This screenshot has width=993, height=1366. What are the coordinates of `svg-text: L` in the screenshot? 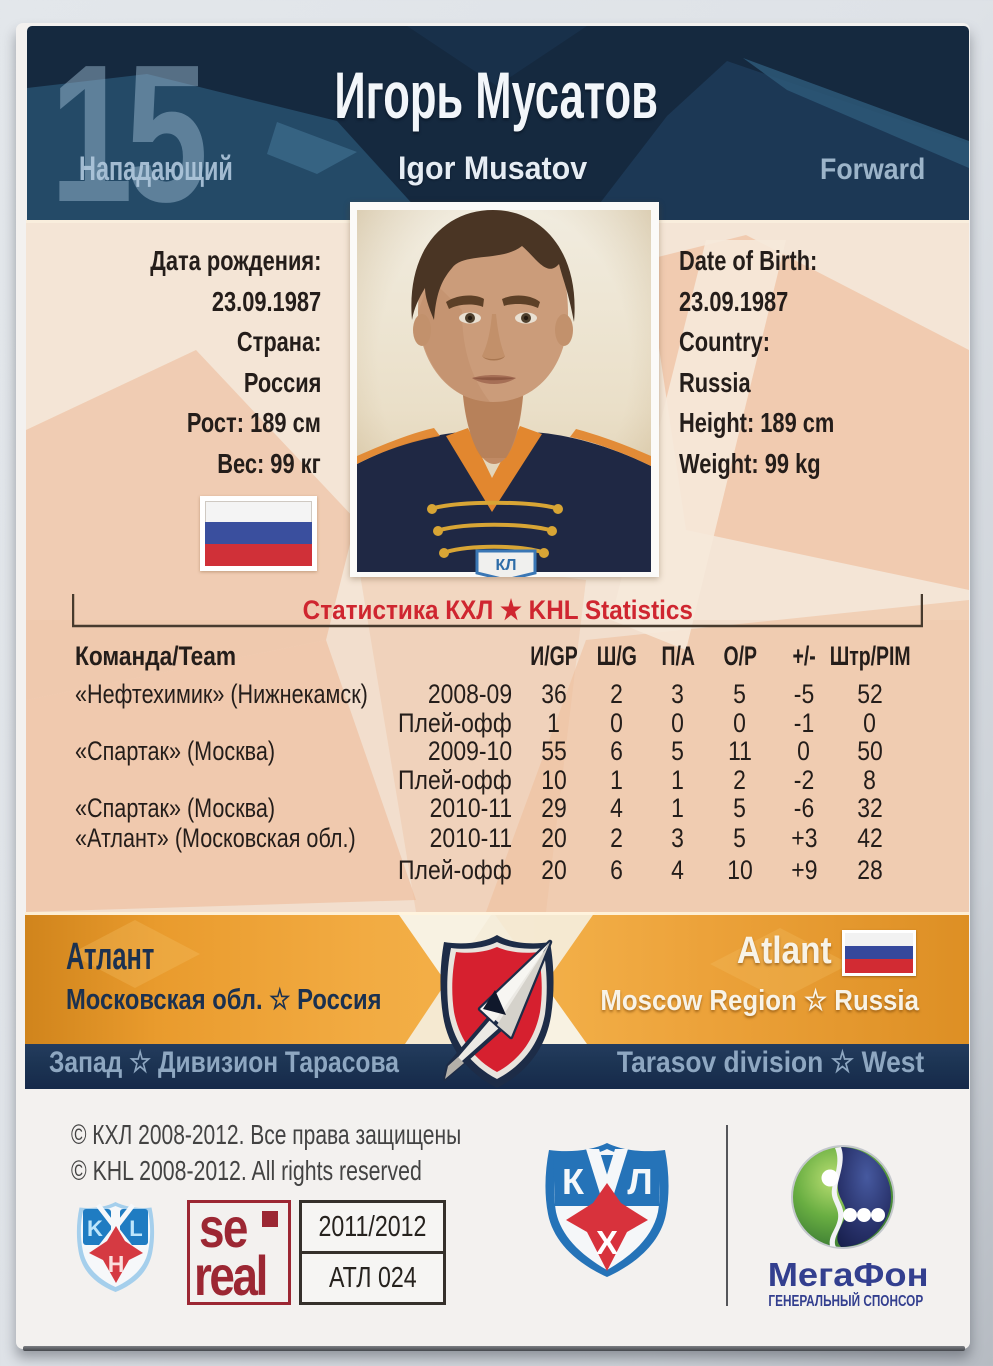 It's located at (135, 1228).